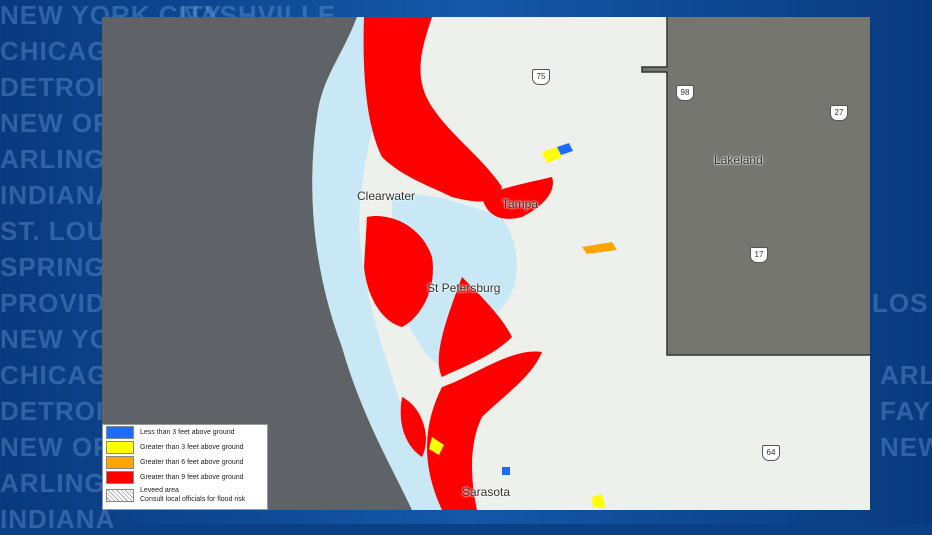  What do you see at coordinates (839, 113) in the screenshot?
I see `highway-shield: 27` at bounding box center [839, 113].